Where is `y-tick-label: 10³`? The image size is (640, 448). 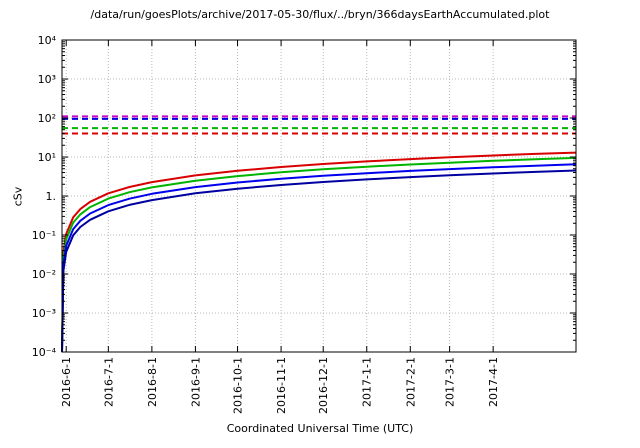 y-tick-label: 10³ is located at coordinates (47, 79).